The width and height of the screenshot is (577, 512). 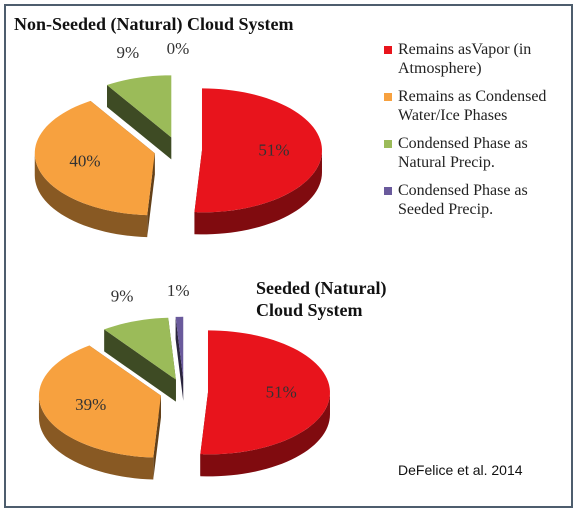 What do you see at coordinates (178, 290) in the screenshot?
I see `value-label: 1%` at bounding box center [178, 290].